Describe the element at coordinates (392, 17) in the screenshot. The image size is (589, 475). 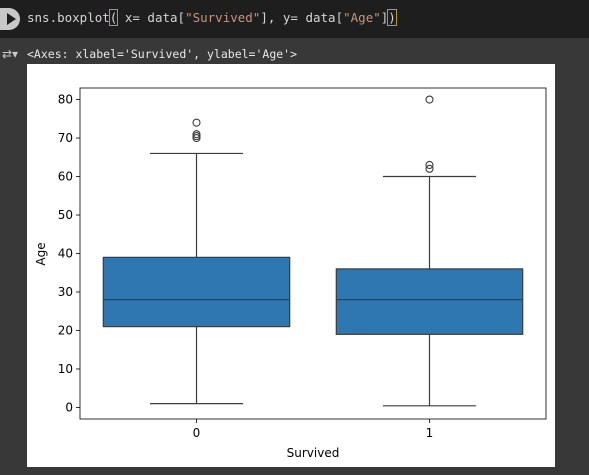
I see `code-token: )` at that location.